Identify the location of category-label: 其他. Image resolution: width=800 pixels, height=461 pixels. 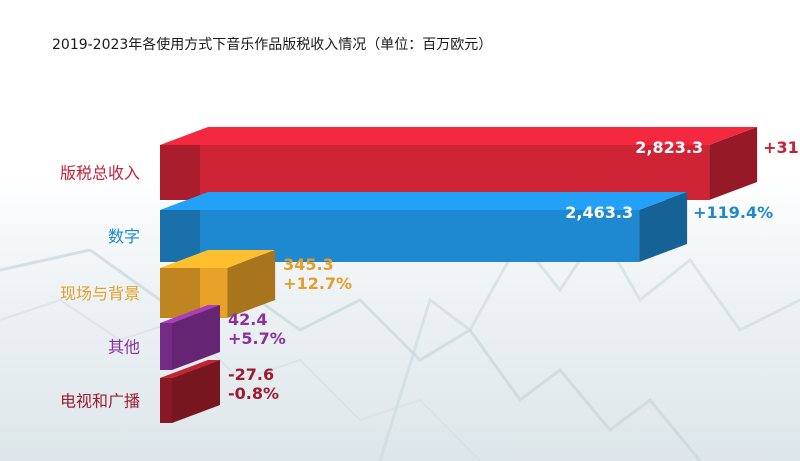
(124, 347).